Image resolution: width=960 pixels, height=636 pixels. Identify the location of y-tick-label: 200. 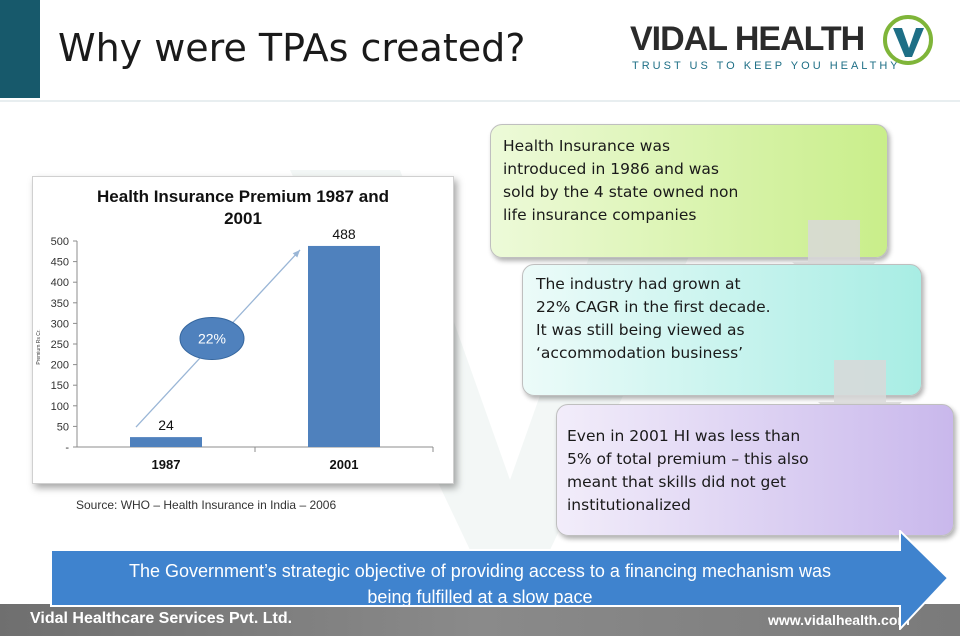
(60, 366).